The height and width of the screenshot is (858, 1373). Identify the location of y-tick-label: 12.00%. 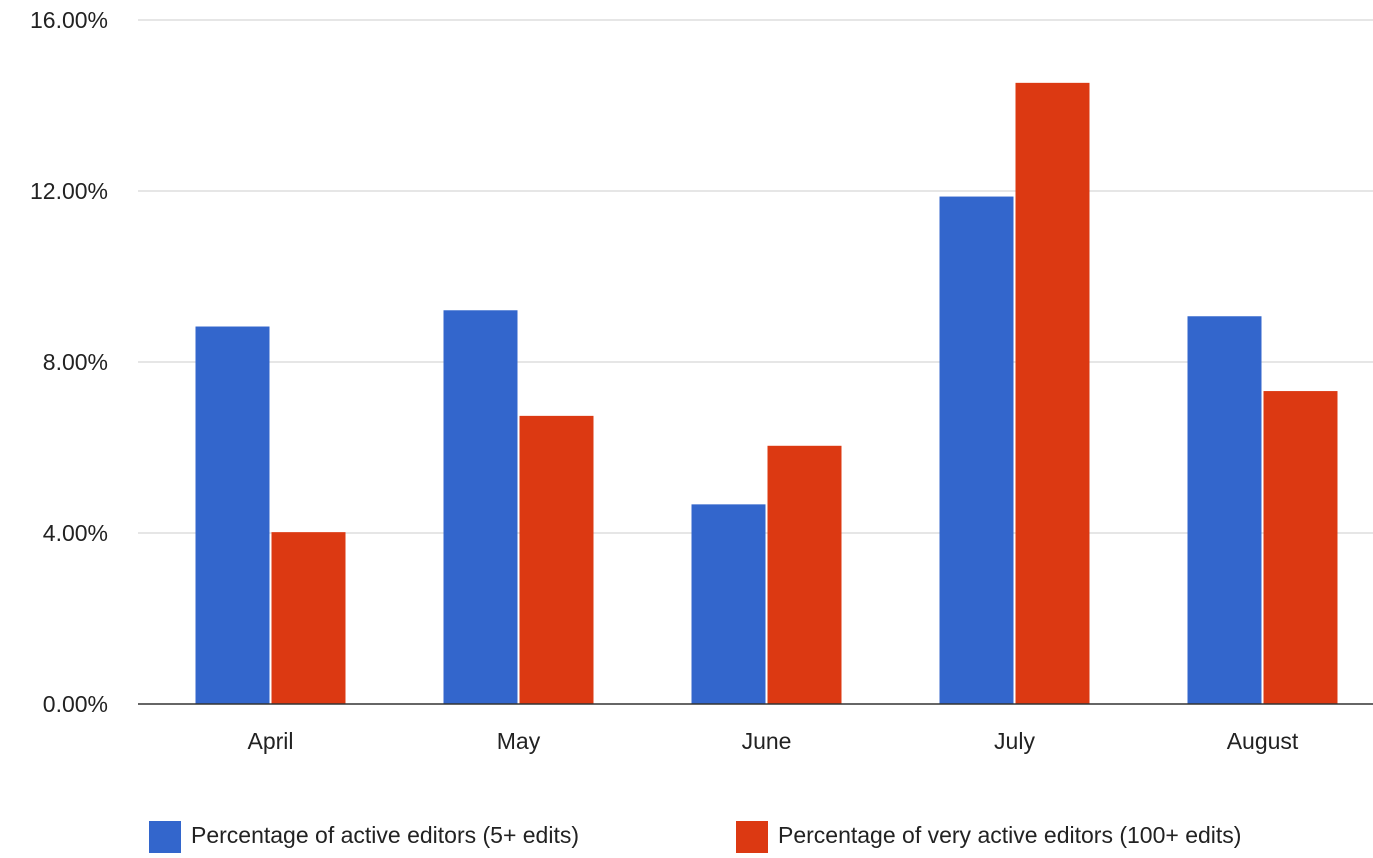
(69, 191).